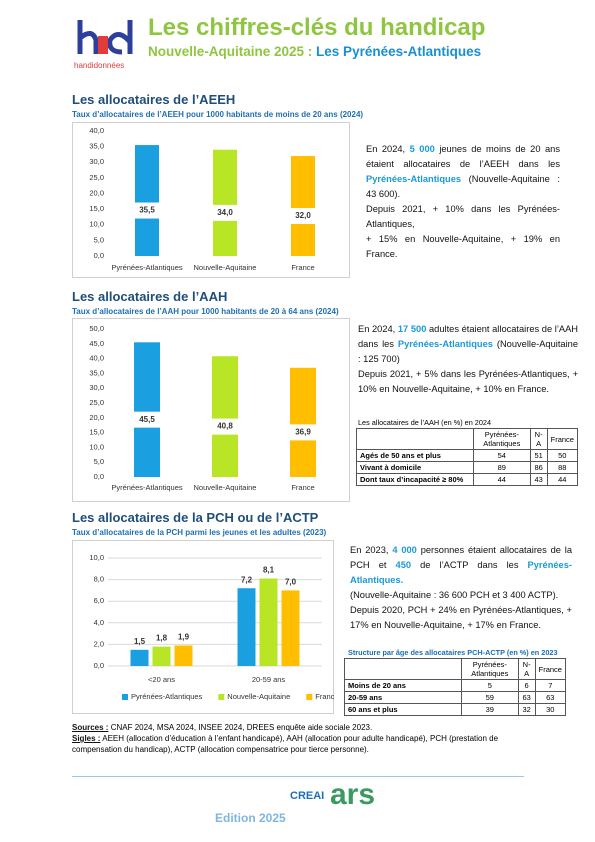 The height and width of the screenshot is (842, 595). Describe the element at coordinates (96, 402) in the screenshot. I see `y-tick-label: 25,0` at that location.